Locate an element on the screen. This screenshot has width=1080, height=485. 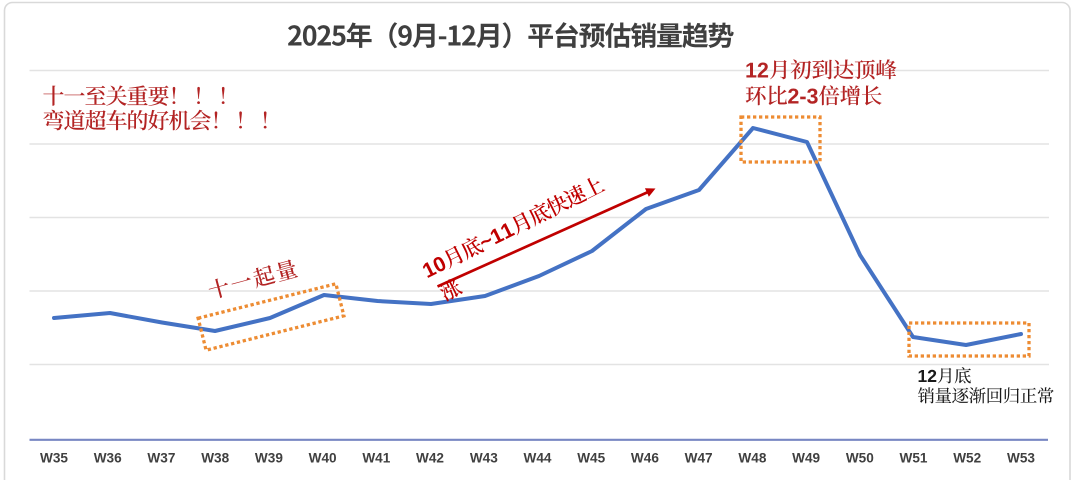
svg-text: W37 is located at coordinates (161, 458).